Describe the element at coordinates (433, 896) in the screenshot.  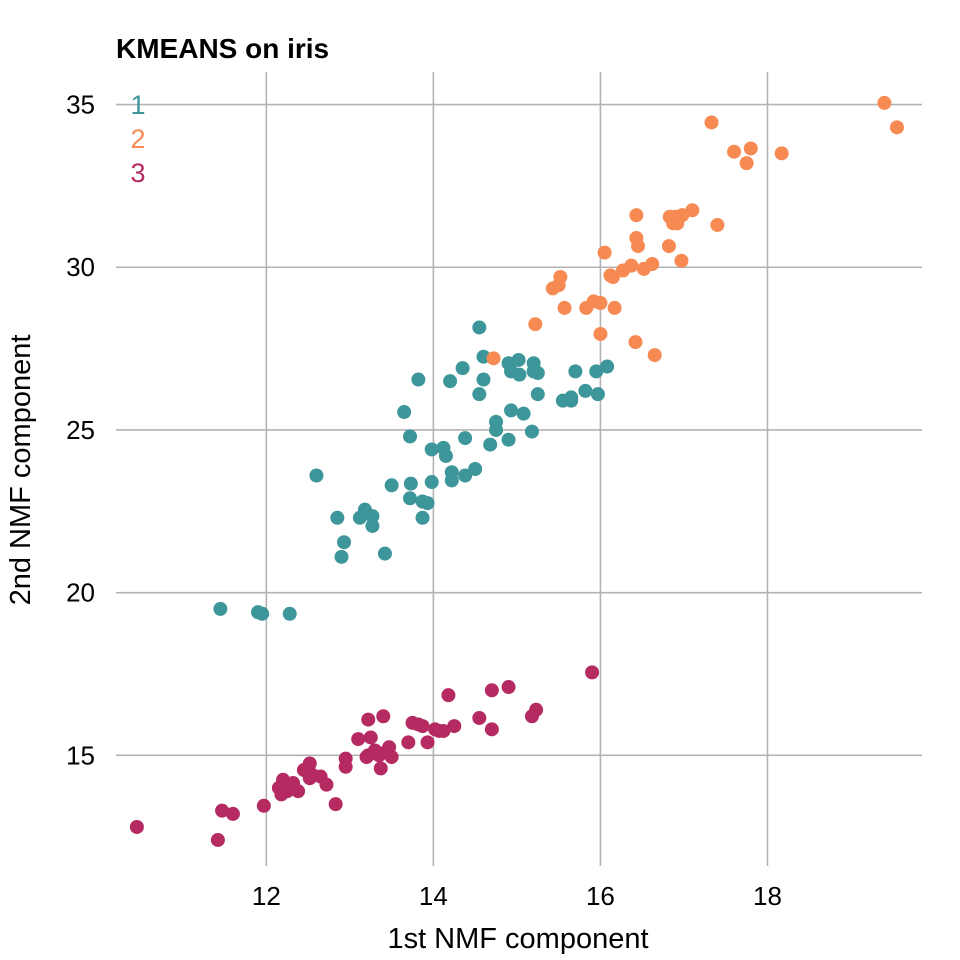
I see `x-tick-label: 14` at that location.